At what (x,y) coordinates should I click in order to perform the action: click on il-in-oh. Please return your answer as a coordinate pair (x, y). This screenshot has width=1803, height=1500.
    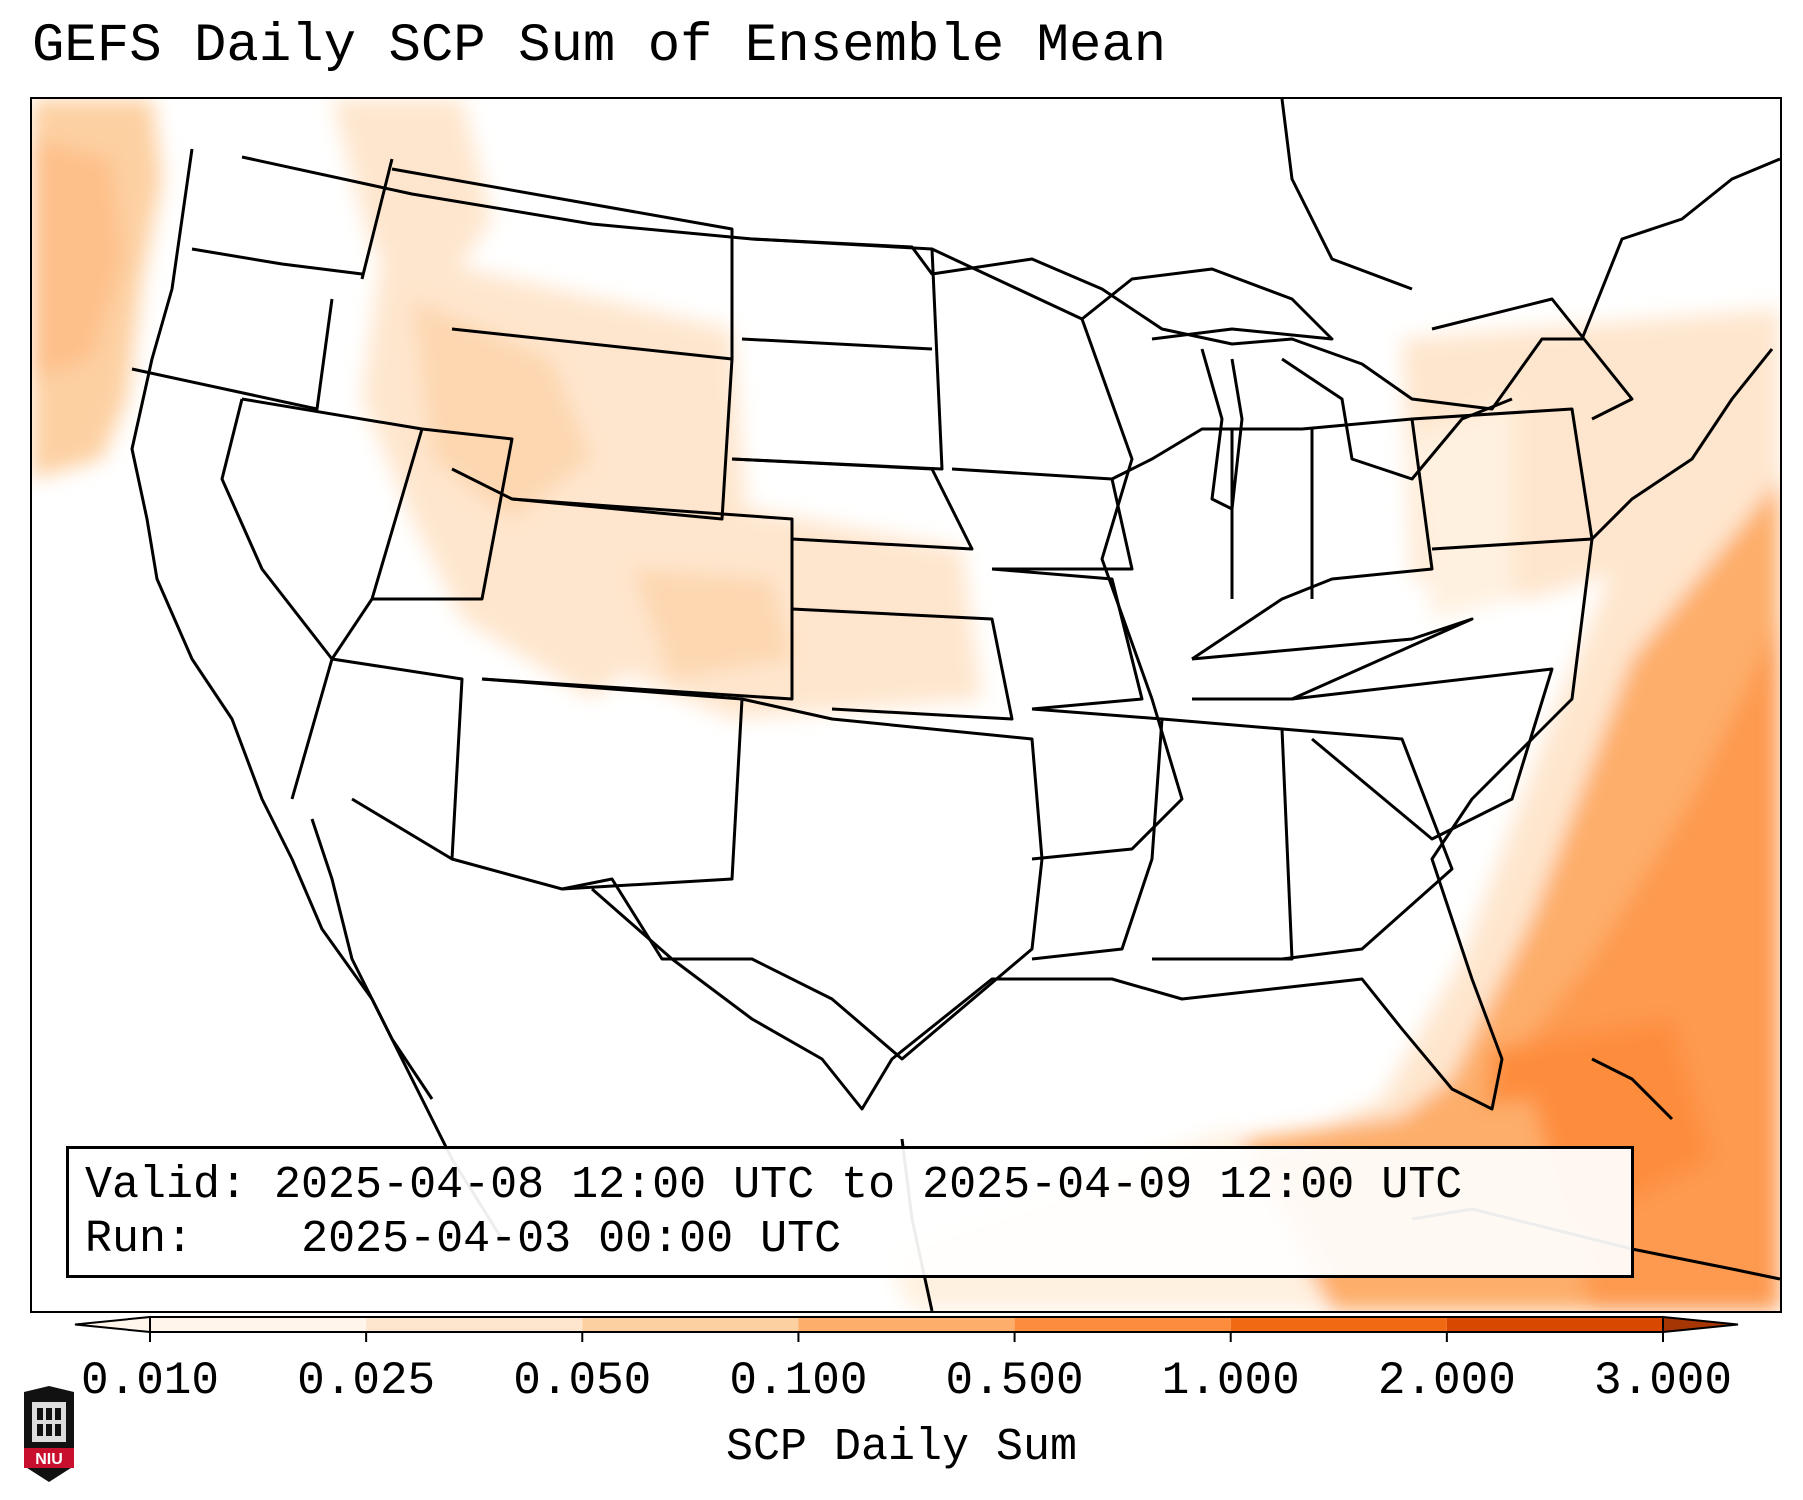
    Looking at the image, I should click on (1272, 539).